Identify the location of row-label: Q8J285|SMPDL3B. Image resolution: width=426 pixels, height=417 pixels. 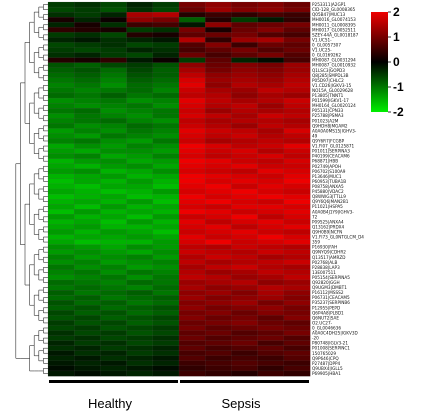
(330, 75).